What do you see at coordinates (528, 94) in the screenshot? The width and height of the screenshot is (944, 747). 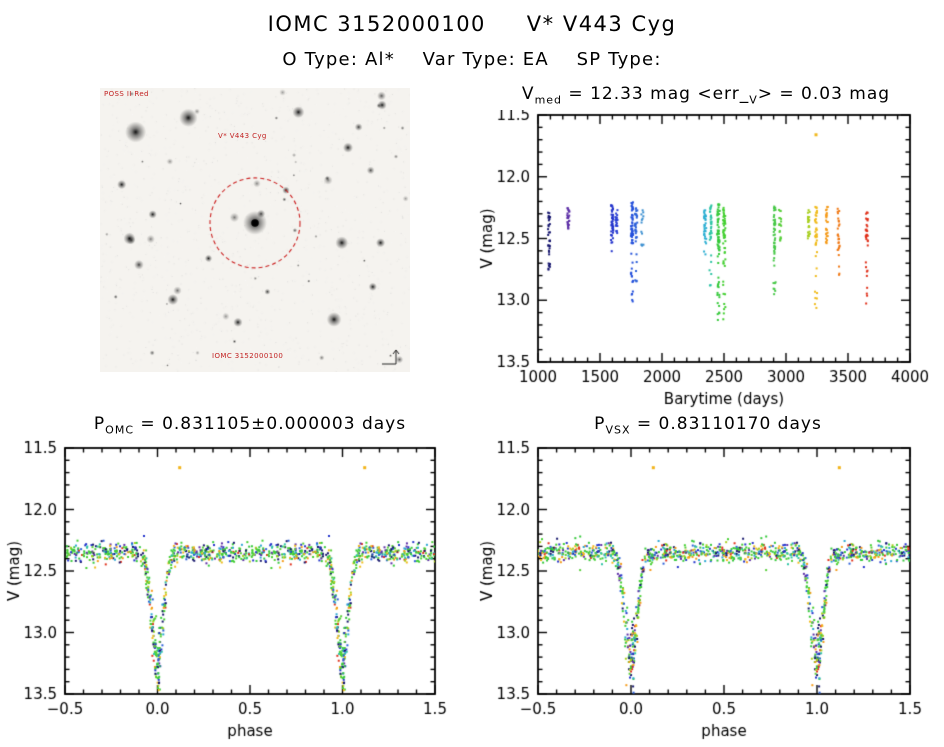 I see `title-part: V` at bounding box center [528, 94].